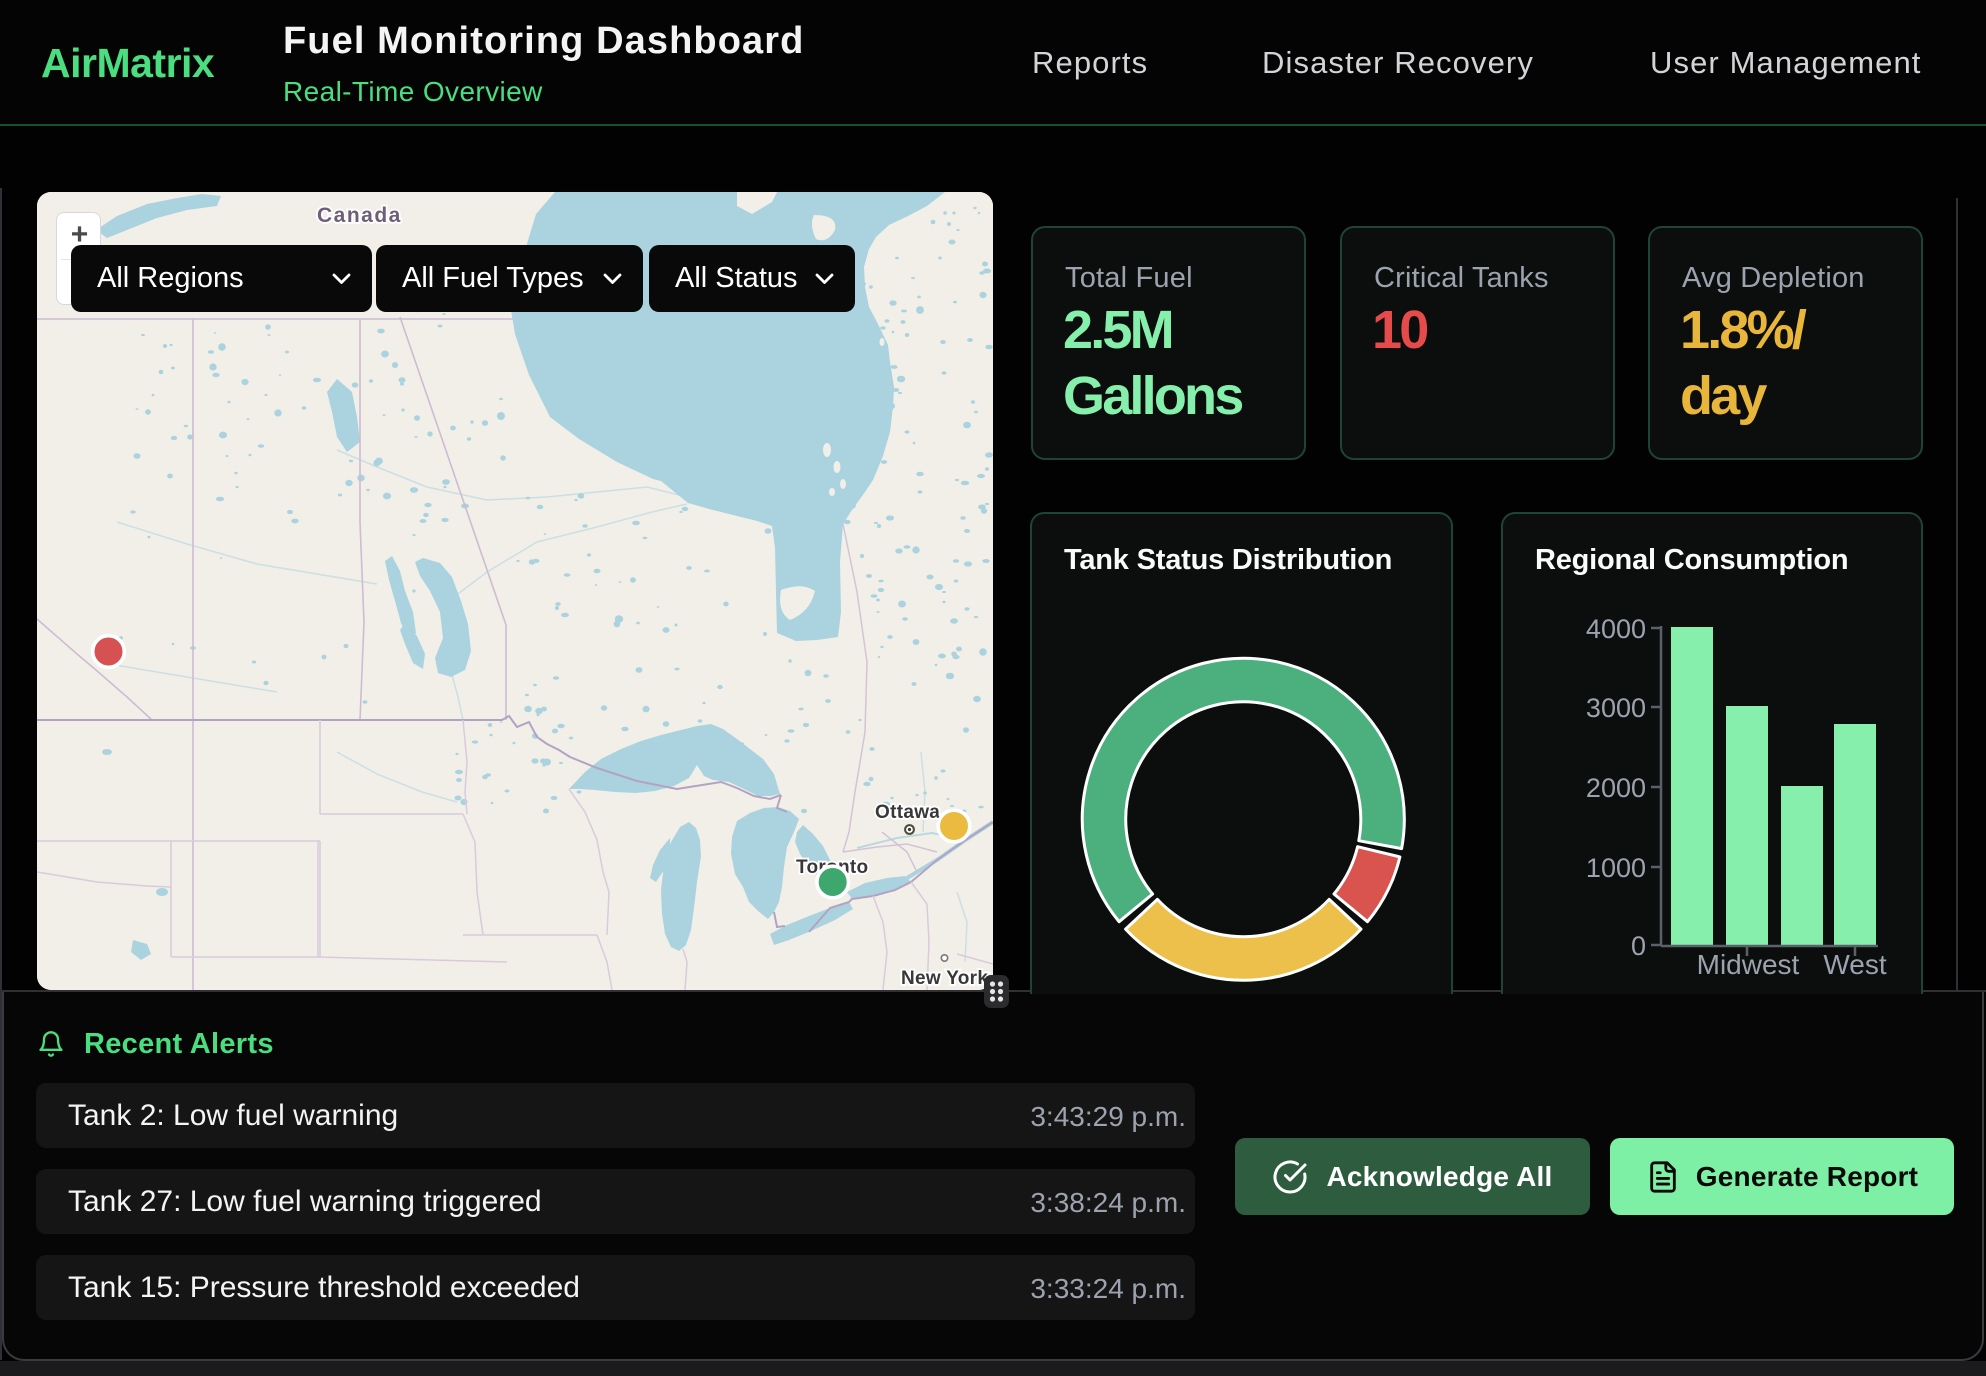 The width and height of the screenshot is (1986, 1376). What do you see at coordinates (1638, 946) in the screenshot?
I see `svg-text: 0` at bounding box center [1638, 946].